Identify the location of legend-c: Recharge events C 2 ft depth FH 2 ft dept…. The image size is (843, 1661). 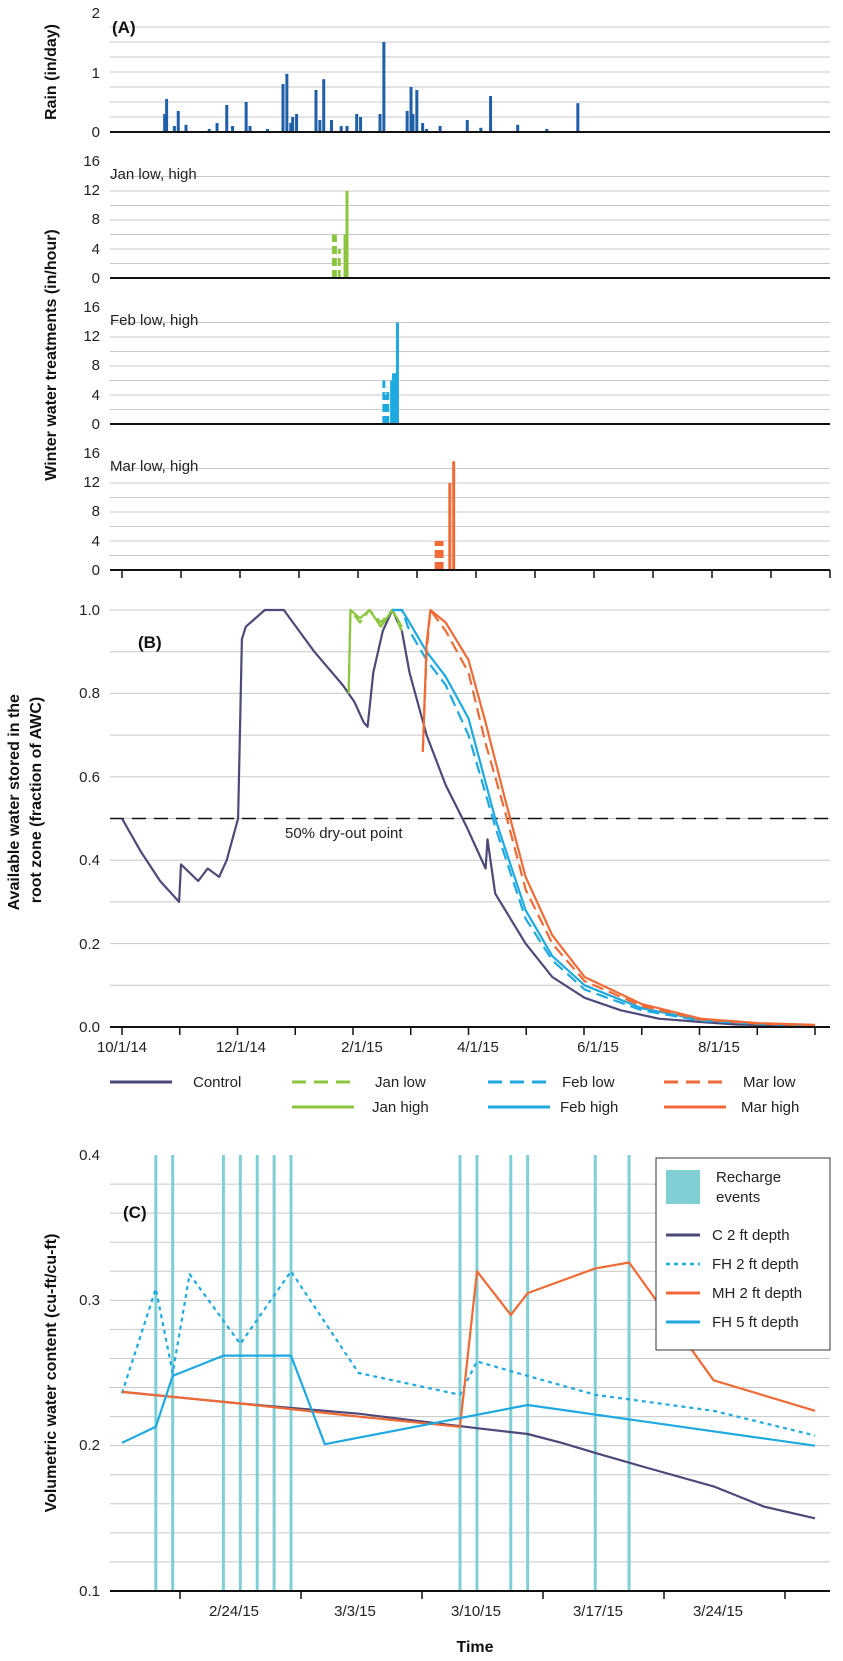
(743, 1254).